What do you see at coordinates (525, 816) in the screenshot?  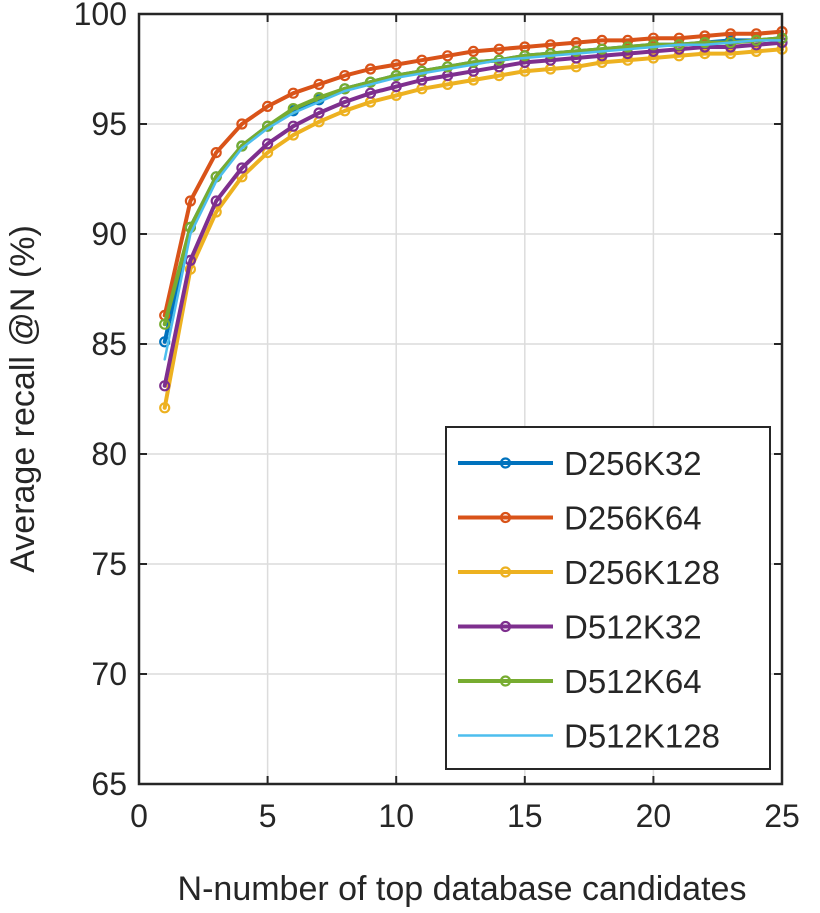 I see `x-tick-label: 15` at bounding box center [525, 816].